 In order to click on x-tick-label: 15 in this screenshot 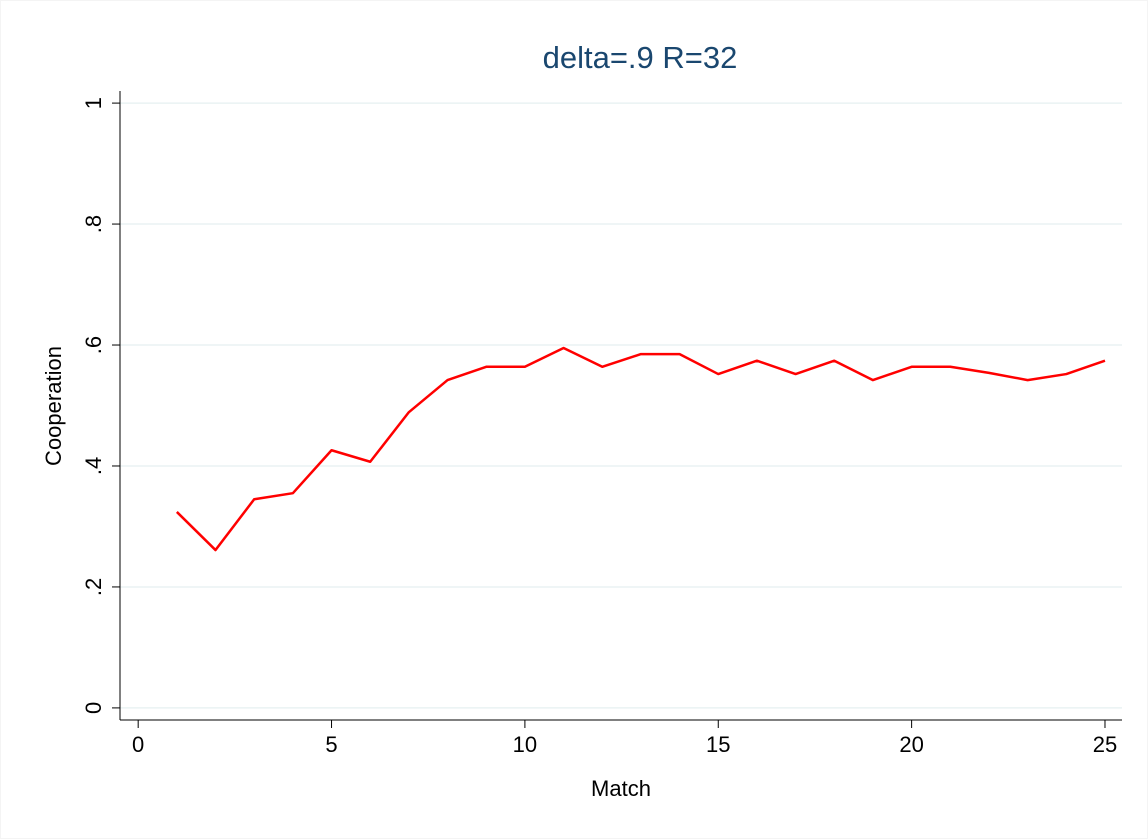, I will do `click(718, 744)`.